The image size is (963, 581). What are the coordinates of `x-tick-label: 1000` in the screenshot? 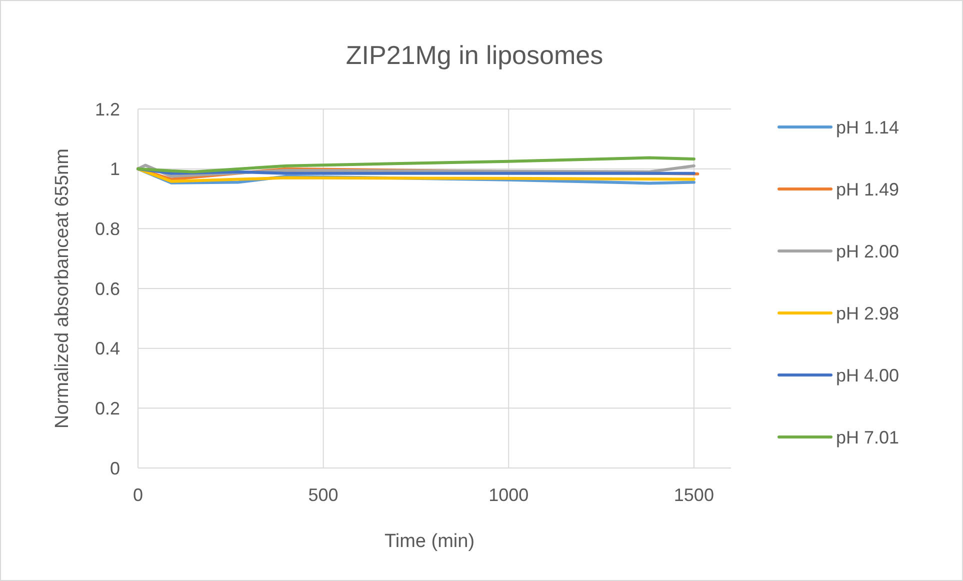 It's located at (508, 495).